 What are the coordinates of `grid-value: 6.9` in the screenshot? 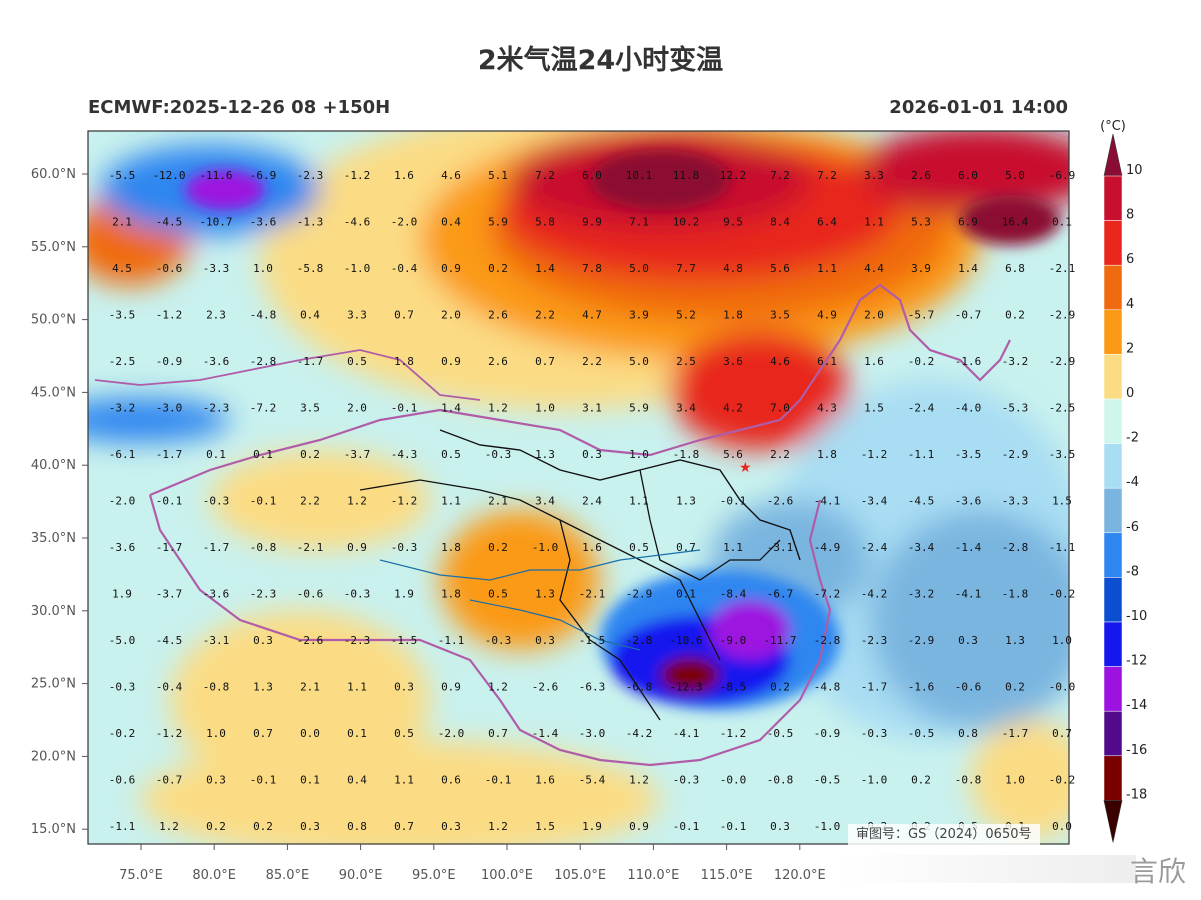 It's located at (968, 222).